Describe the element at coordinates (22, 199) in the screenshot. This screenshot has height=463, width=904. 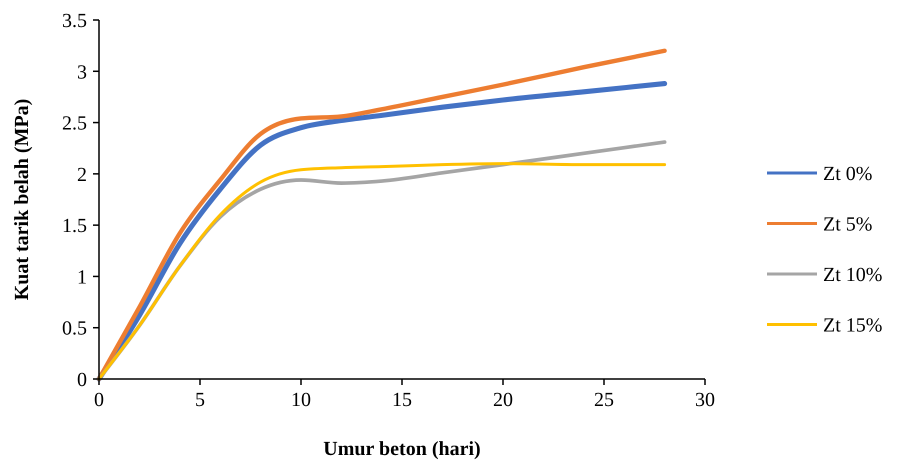
I see `y-axis-title: Kuat tarik belah (MPa)` at that location.